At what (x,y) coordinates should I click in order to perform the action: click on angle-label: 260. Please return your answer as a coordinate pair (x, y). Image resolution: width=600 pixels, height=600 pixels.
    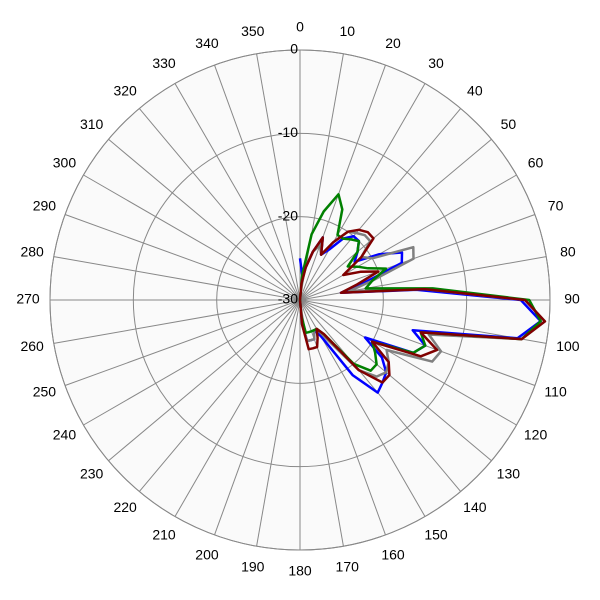
    Looking at the image, I should click on (32, 346).